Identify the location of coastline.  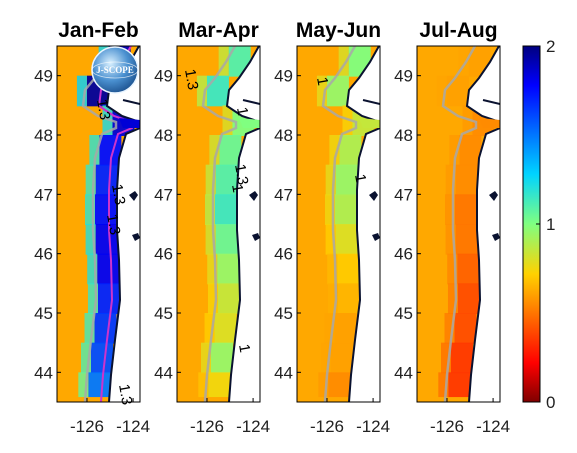
(482, 224).